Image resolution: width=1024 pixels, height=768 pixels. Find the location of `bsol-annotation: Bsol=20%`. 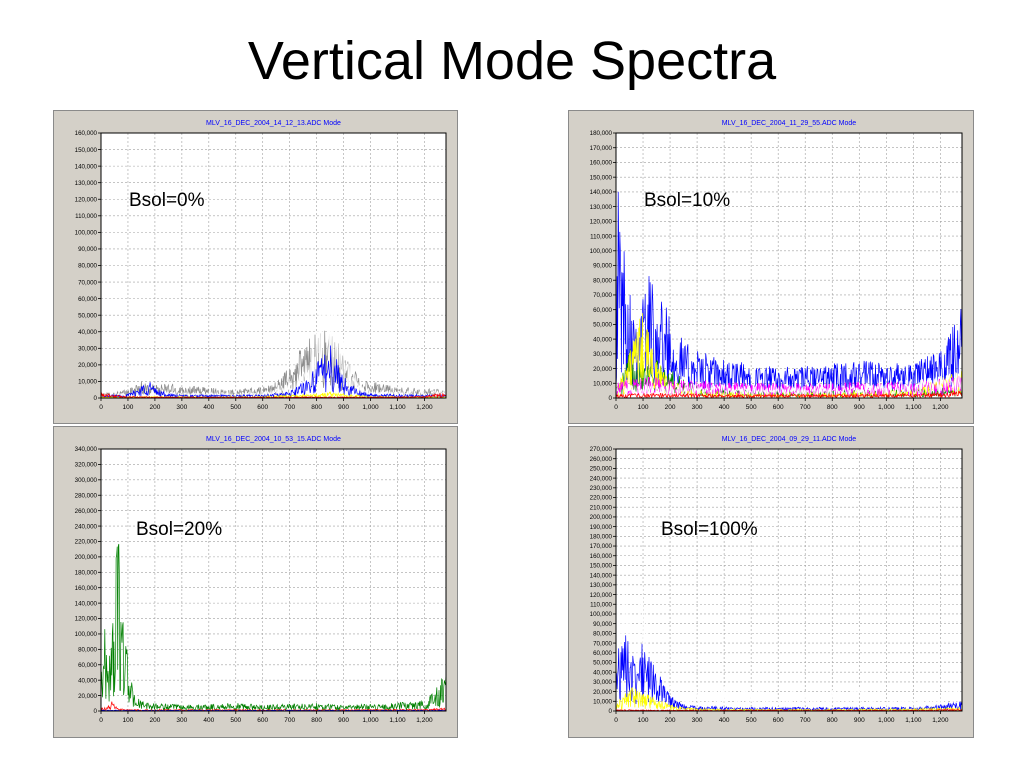

bsol-annotation: Bsol=20% is located at coordinates (179, 529).